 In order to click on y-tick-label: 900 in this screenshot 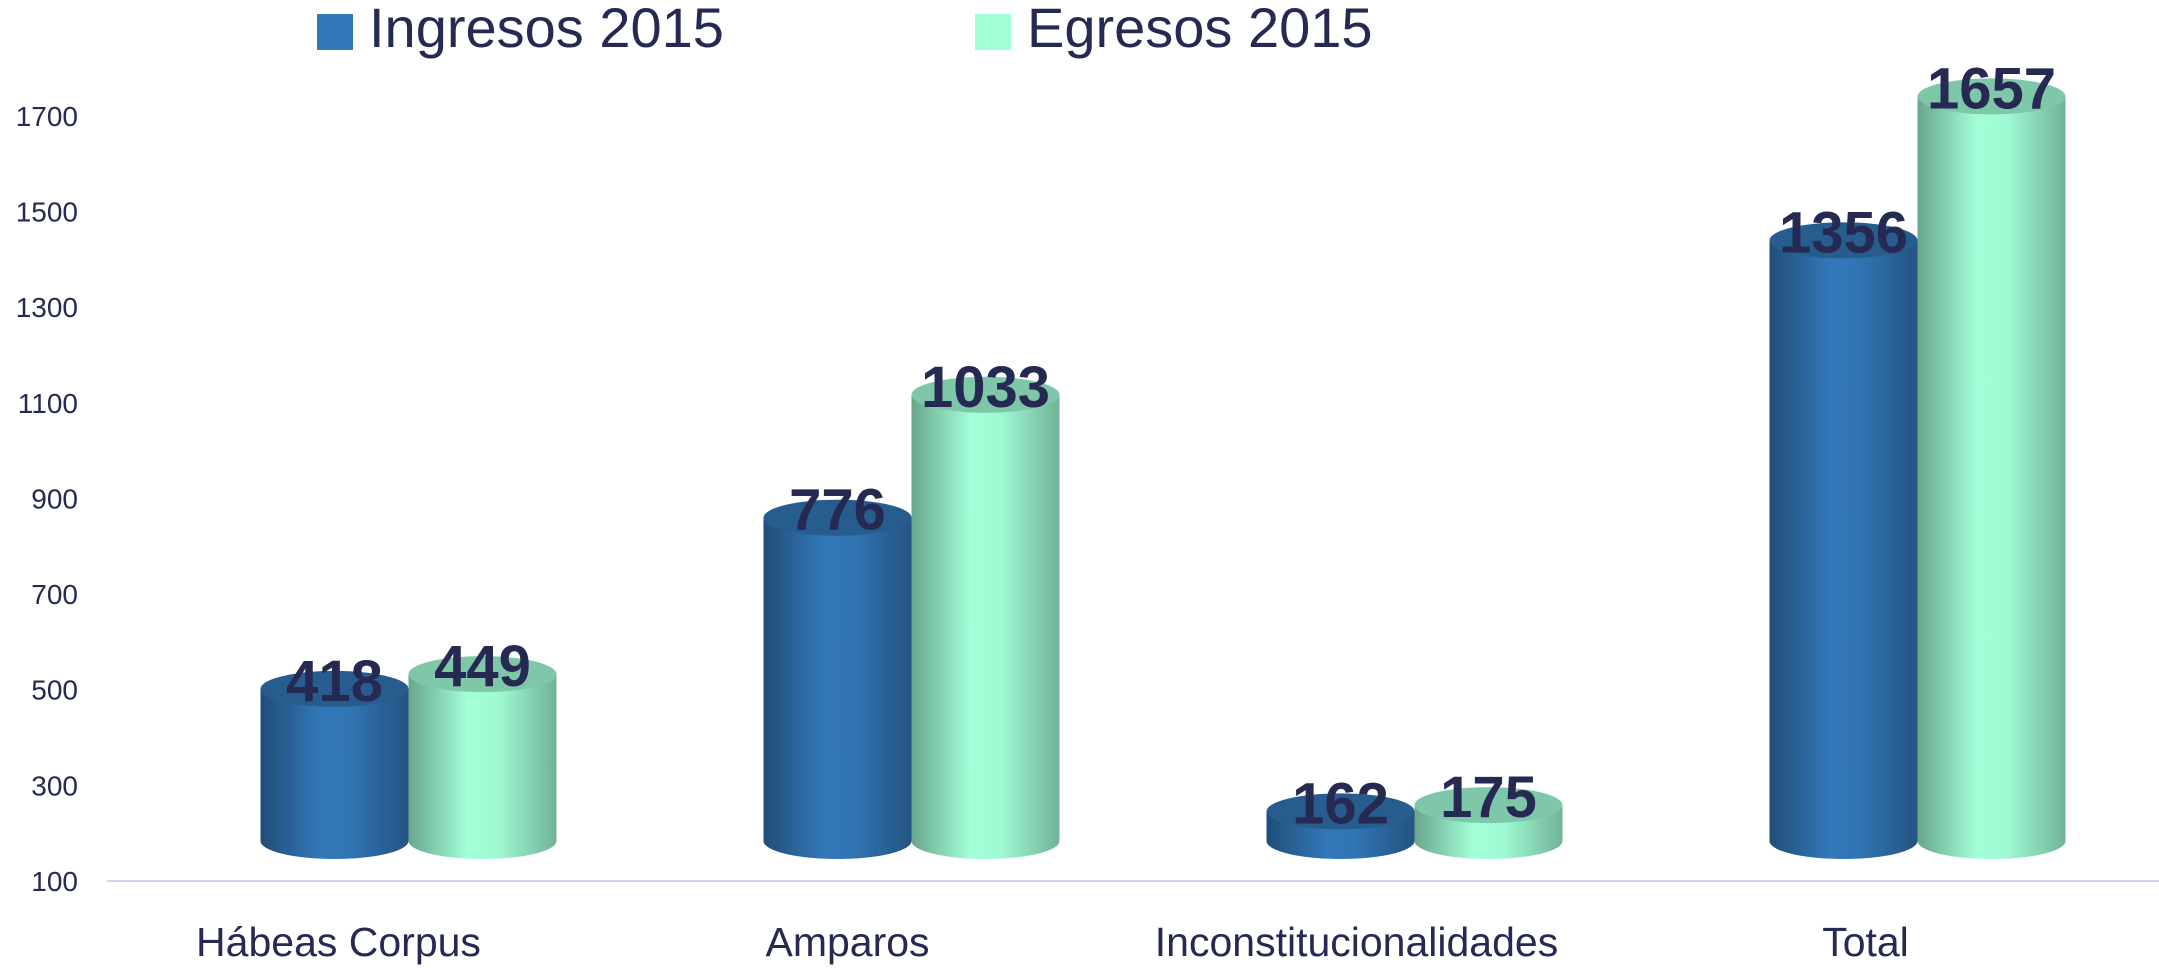, I will do `click(54, 498)`.